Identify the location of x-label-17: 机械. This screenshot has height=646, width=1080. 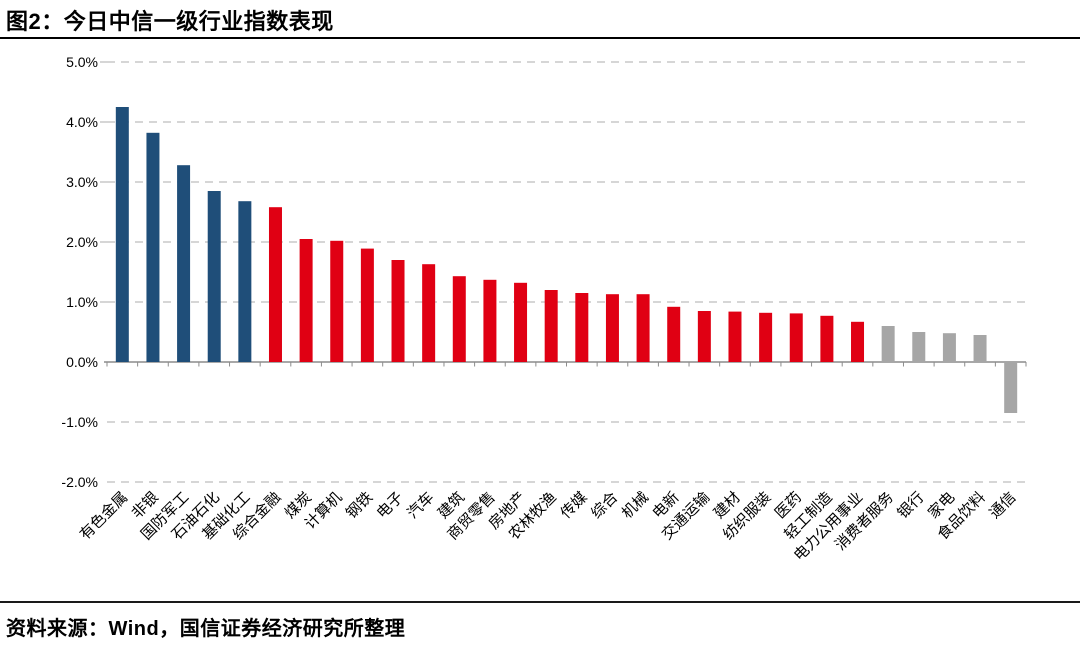
(635, 505).